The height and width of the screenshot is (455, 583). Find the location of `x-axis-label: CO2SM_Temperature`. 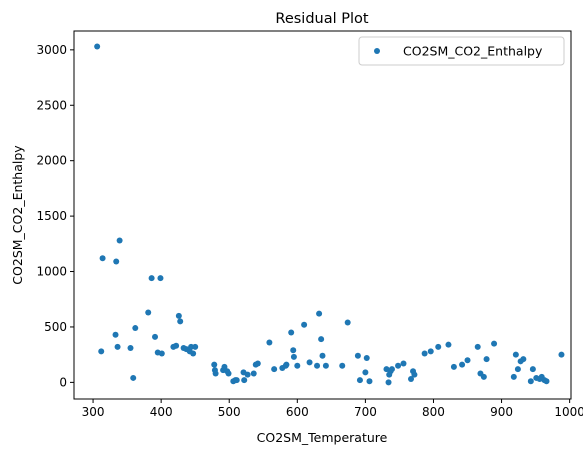

x-axis-label: CO2SM_Temperature is located at coordinates (322, 437).